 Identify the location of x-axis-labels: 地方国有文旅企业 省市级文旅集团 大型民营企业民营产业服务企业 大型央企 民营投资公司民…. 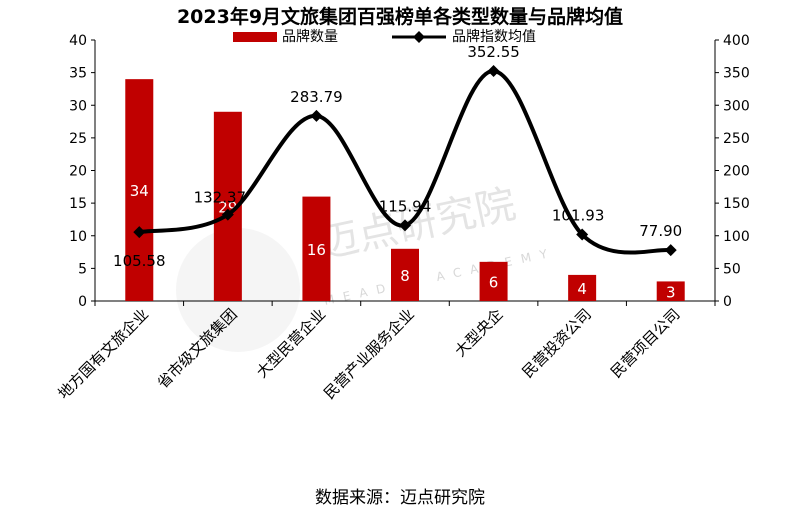
(369, 354).